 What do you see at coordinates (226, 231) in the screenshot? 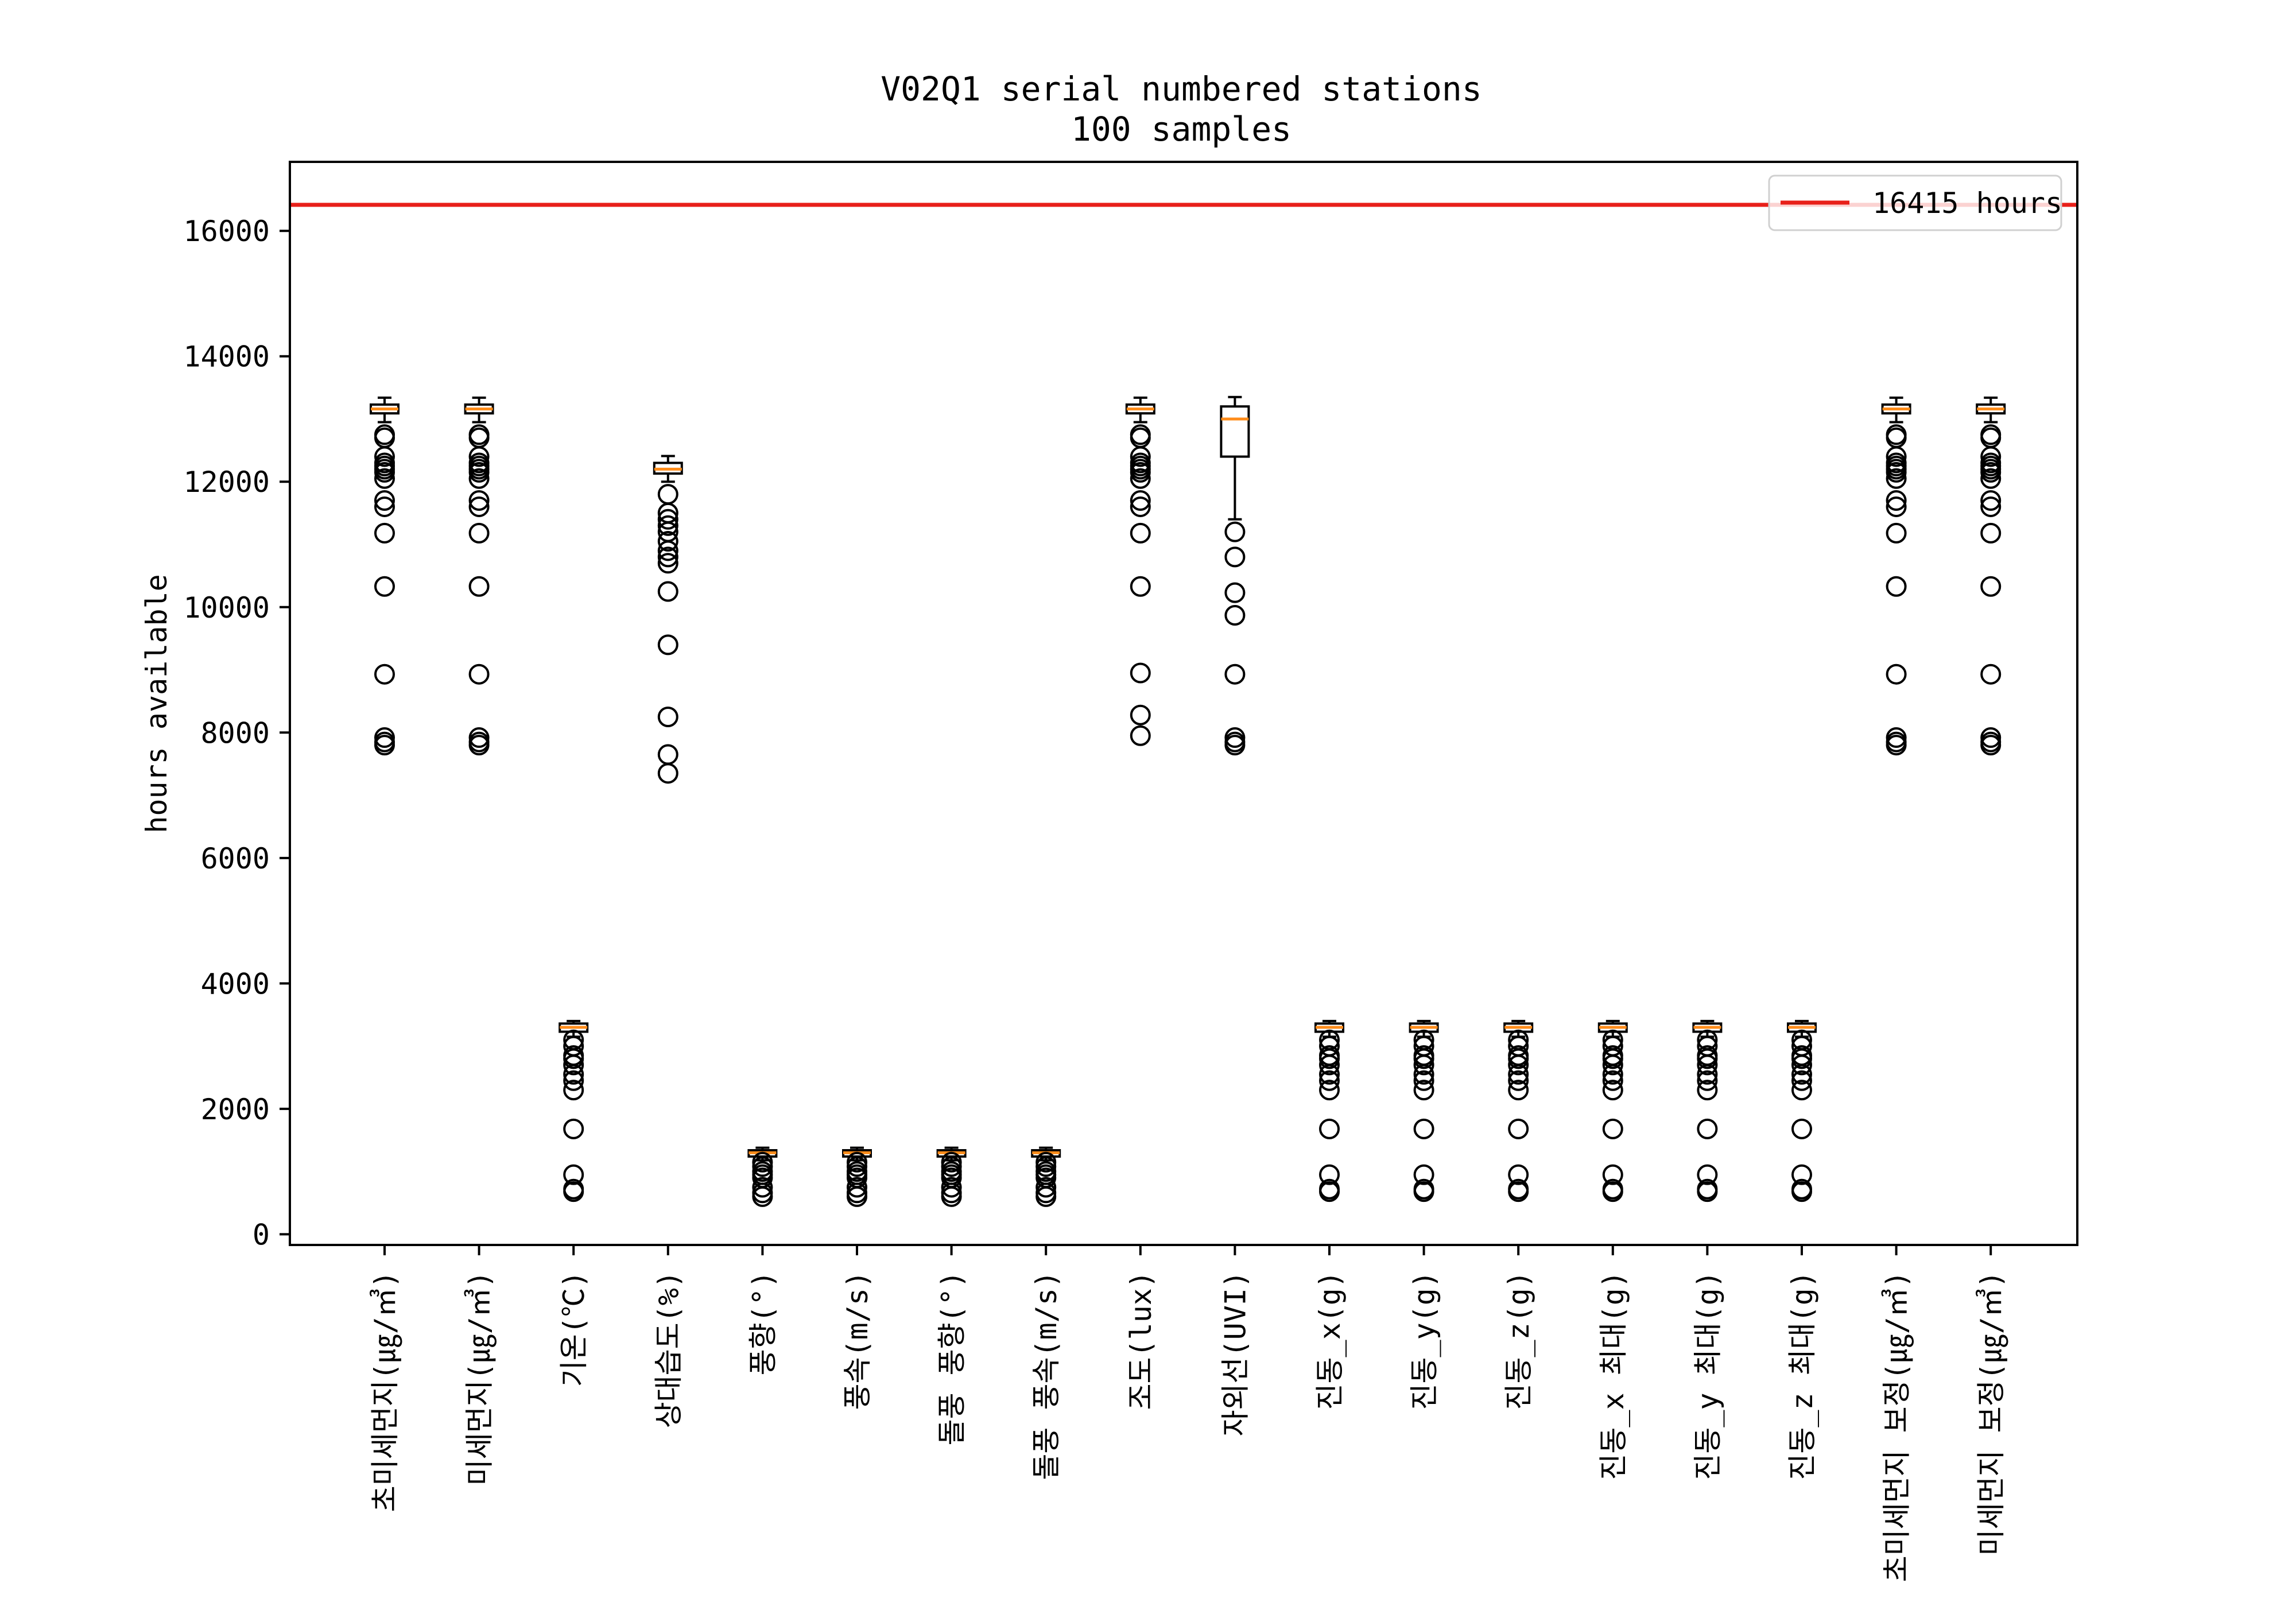
I see `y-tick-label: 16000` at bounding box center [226, 231].